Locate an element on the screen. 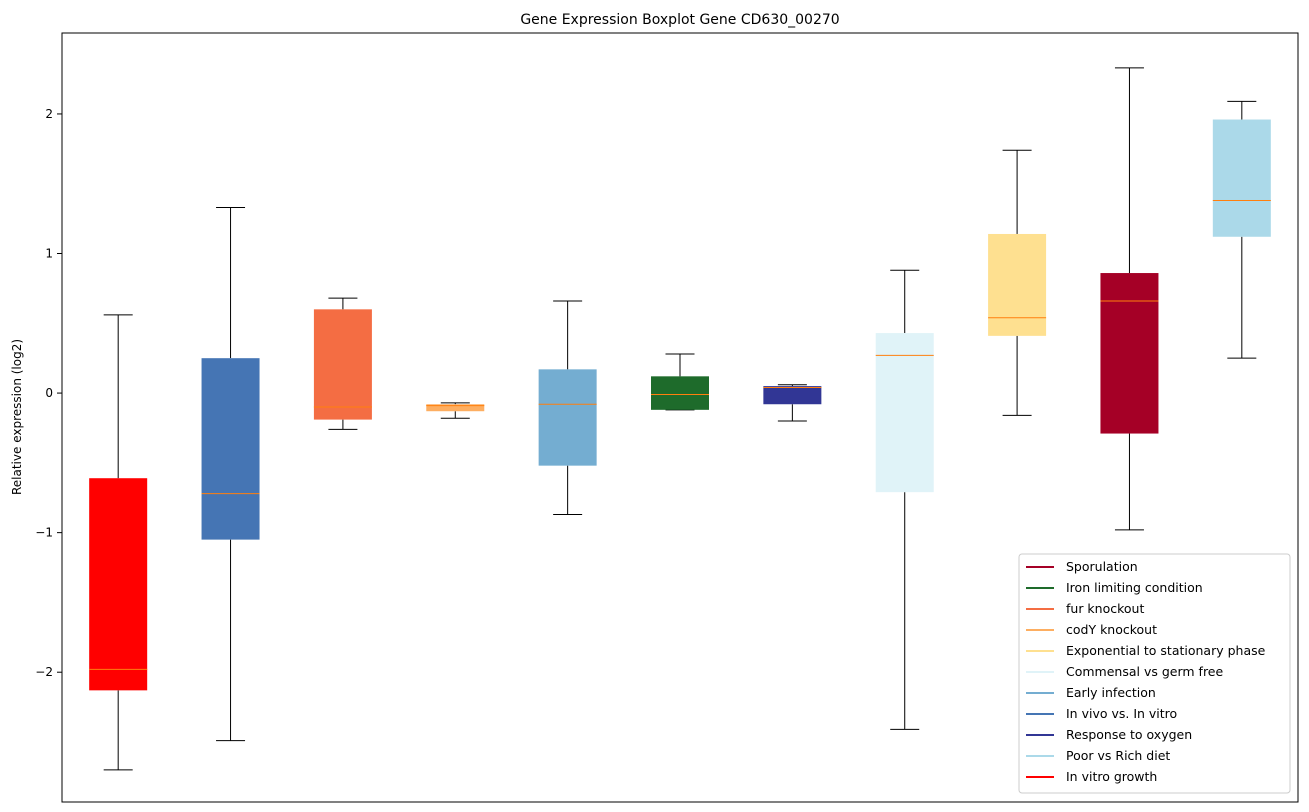  box-cody-knockout is located at coordinates (455, 410).